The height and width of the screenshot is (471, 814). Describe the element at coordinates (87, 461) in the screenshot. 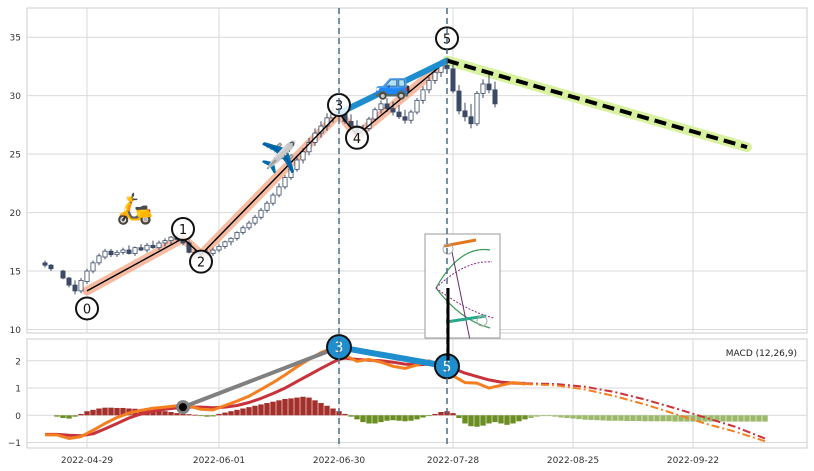

I see `x-tick-label: 2022-04-29` at that location.